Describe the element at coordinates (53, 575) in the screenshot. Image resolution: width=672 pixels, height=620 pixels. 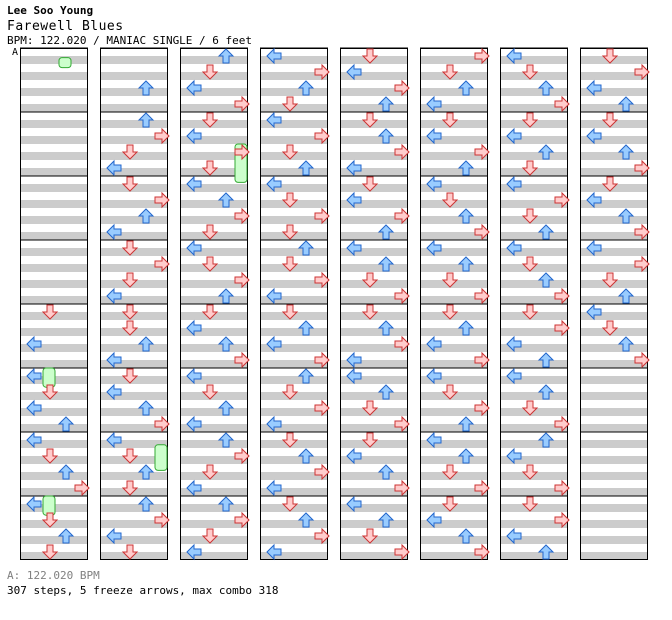
I see `bpm-footer: A: 122.020 BPM` at that location.